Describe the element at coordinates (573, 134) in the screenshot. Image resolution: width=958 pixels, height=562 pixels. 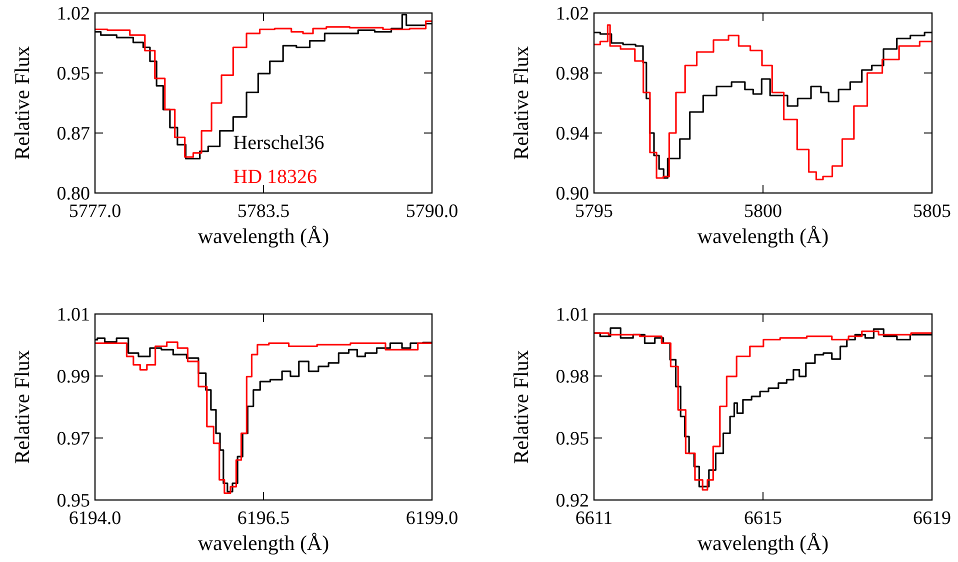
I see `y-tick-label: 0.94` at that location.